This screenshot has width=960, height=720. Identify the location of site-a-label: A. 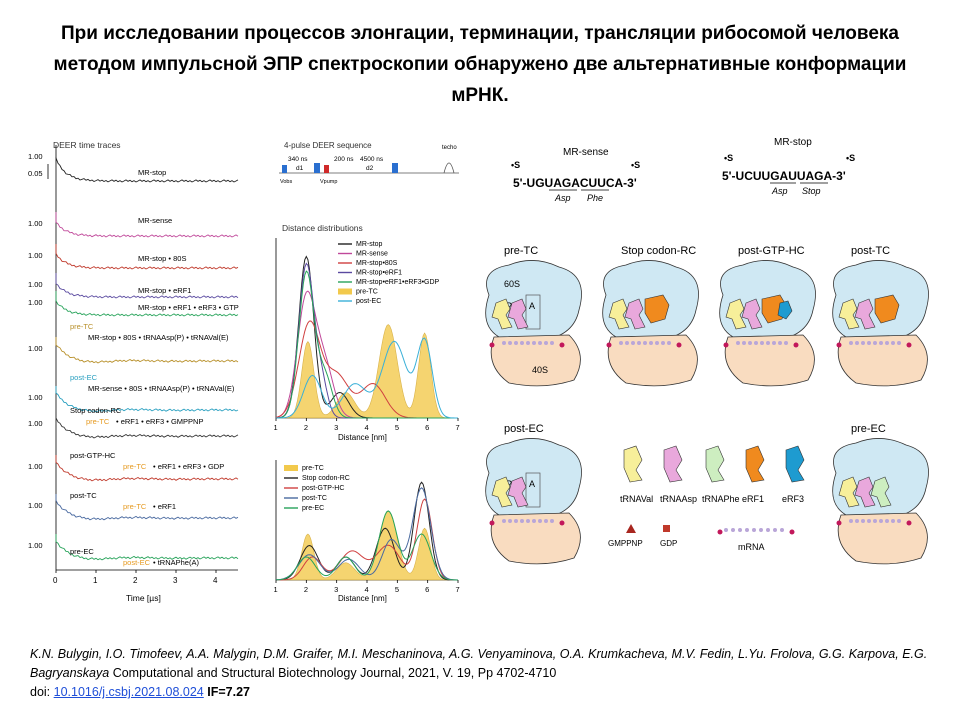
(532, 306).